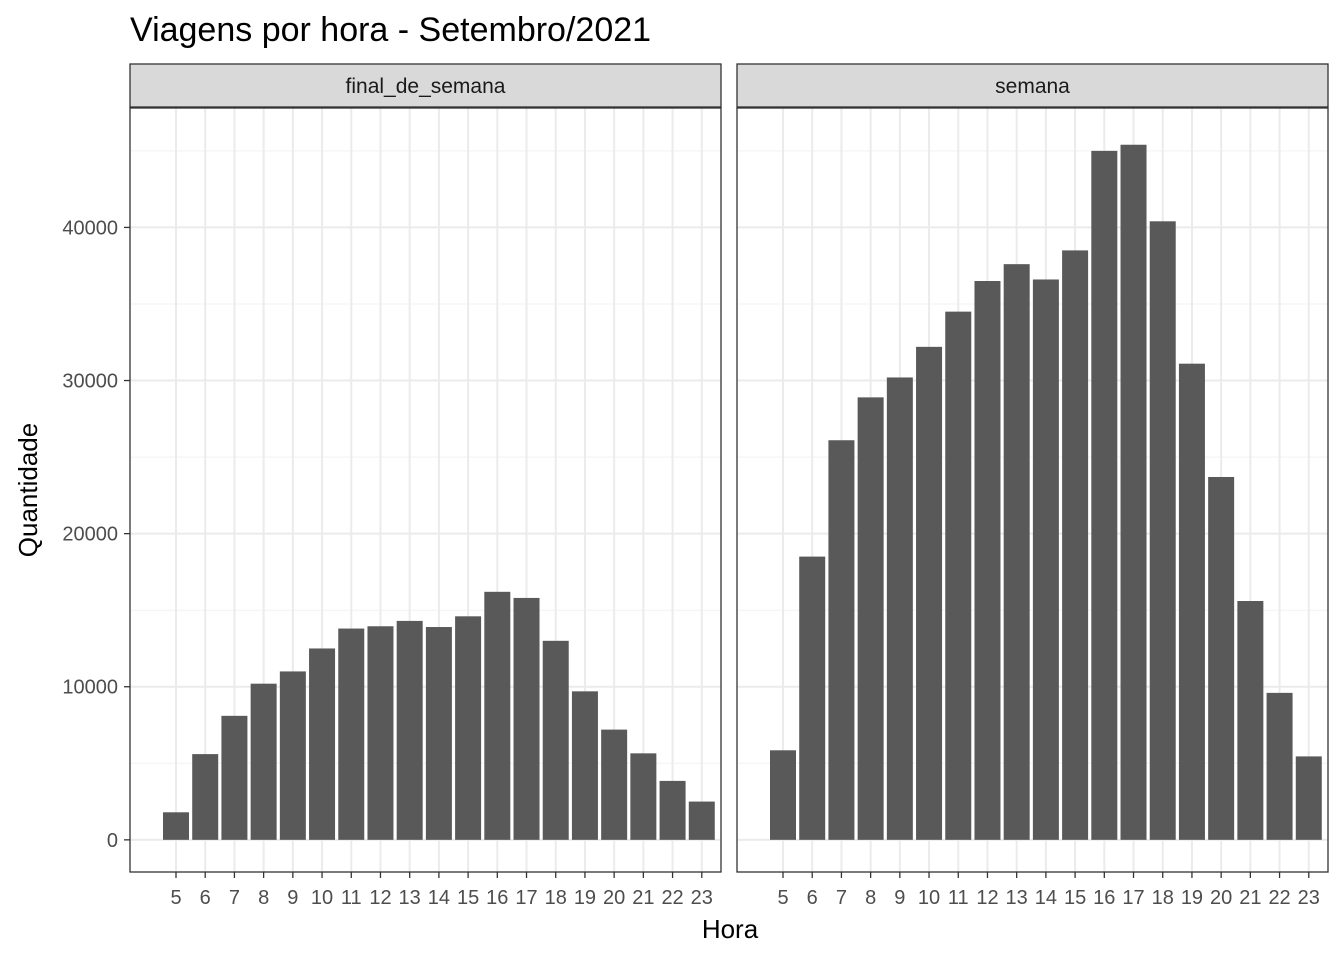  I want to click on facet-strip-label: final_de_semana, so click(426, 86).